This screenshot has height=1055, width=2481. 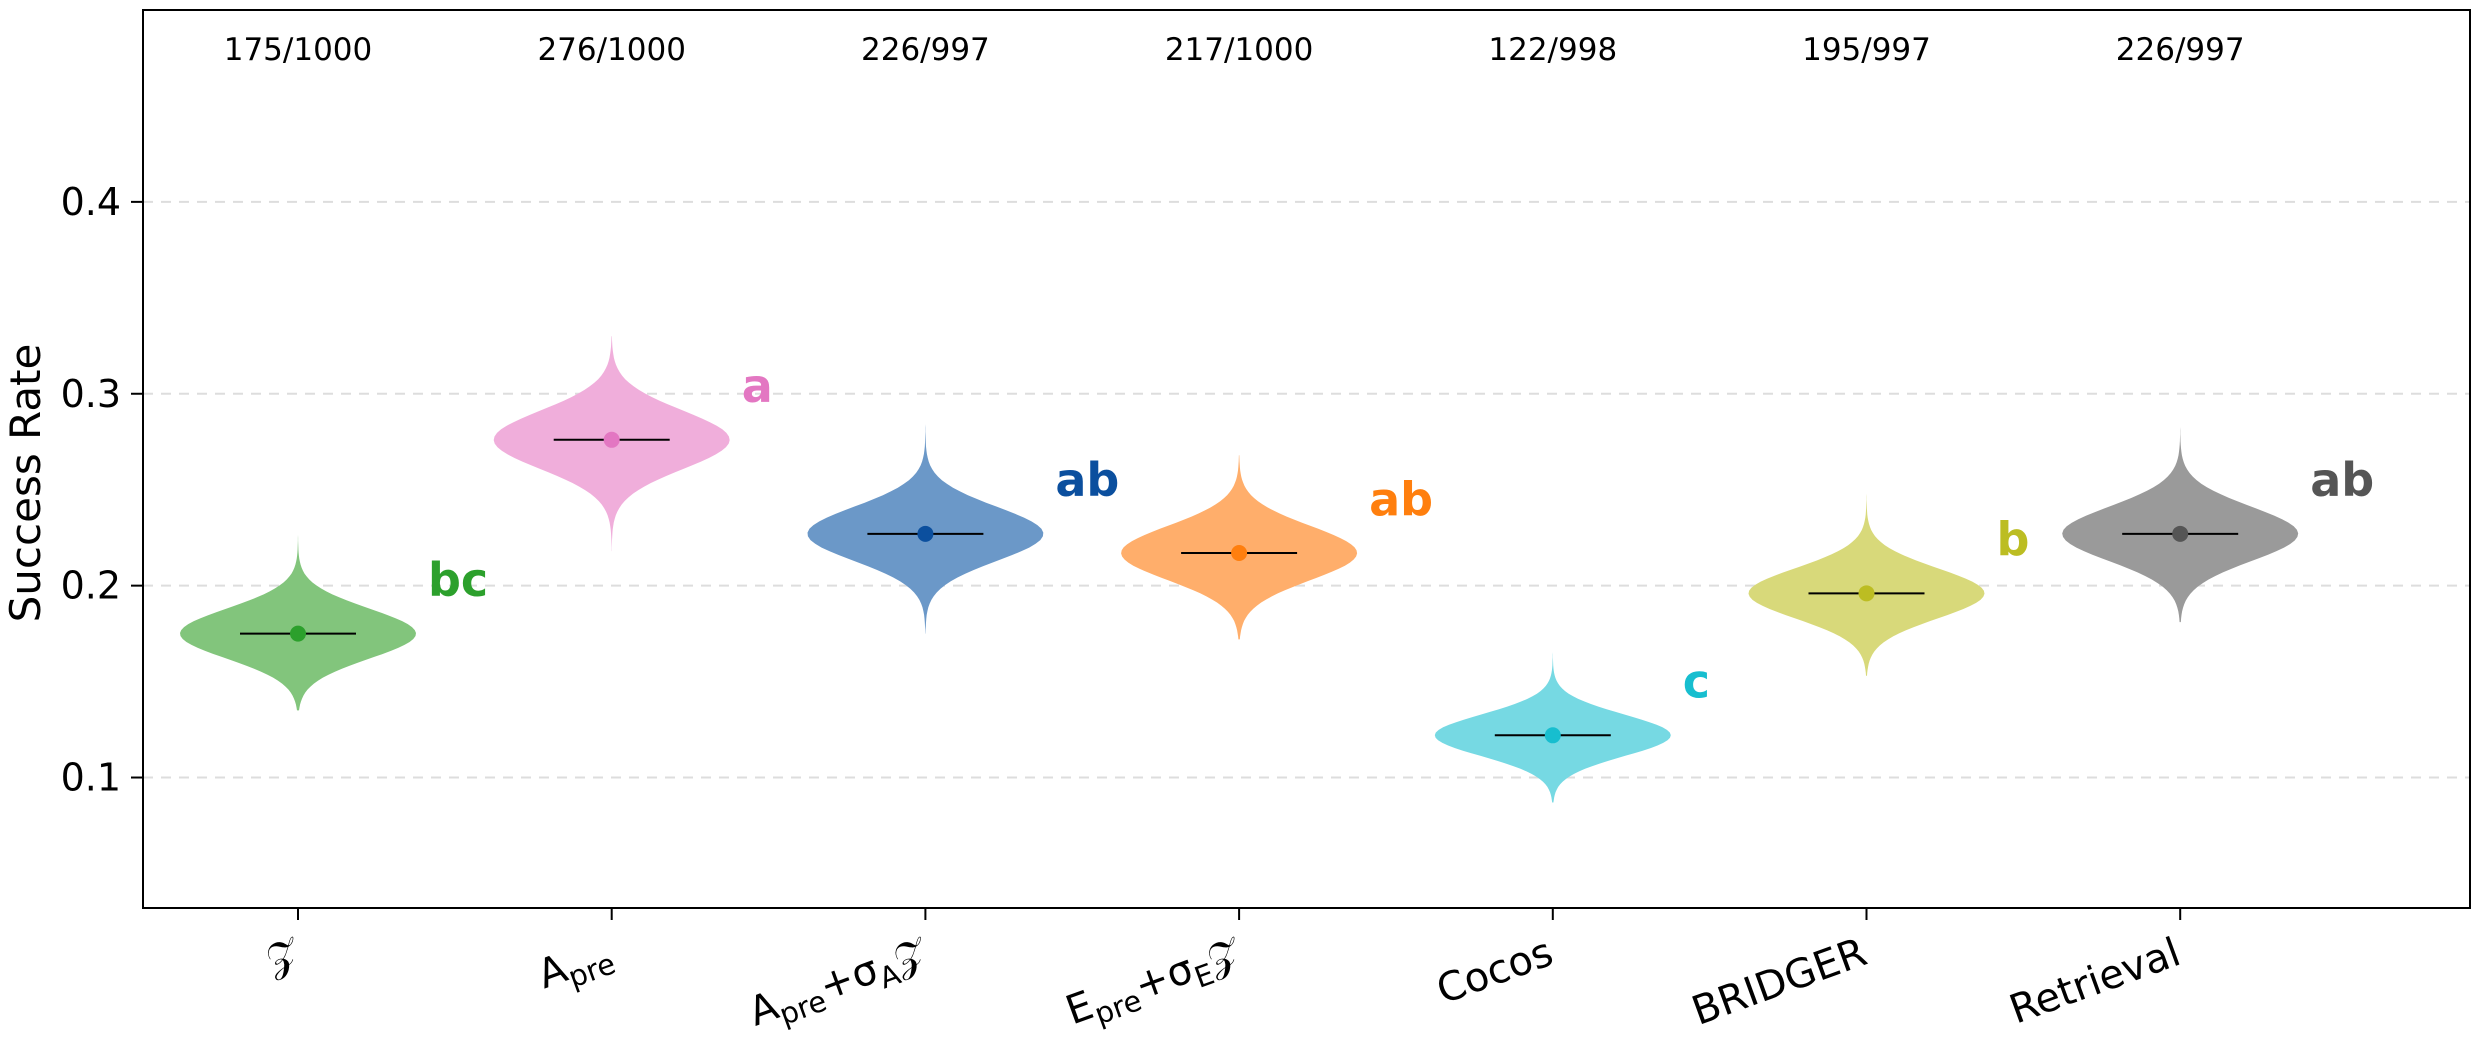 I want to click on x-tick-label: Epre+σE𝒵, so click(x=1155, y=983).